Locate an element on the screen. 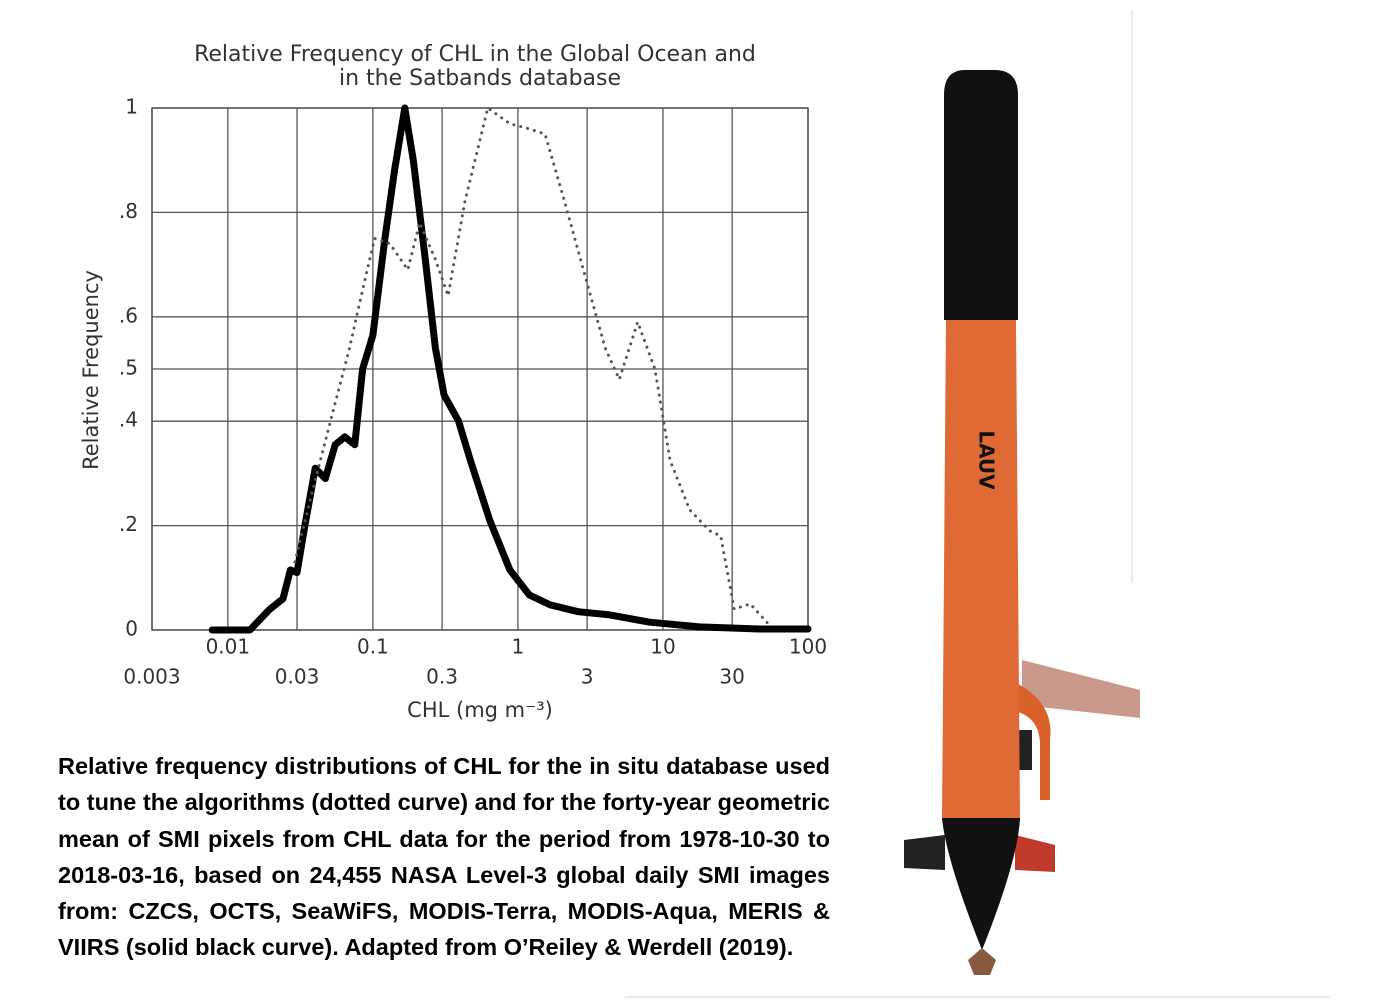 The height and width of the screenshot is (1004, 1398). auv-handle is located at coordinates (1030, 740).